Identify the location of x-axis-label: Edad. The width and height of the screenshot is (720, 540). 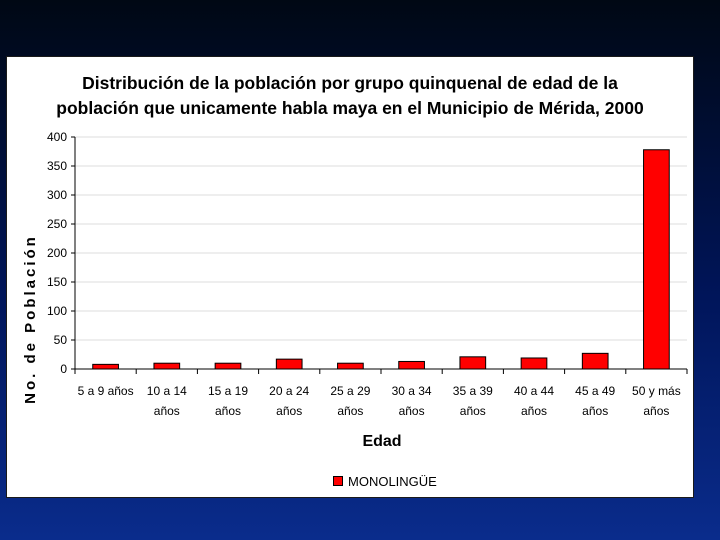
(382, 441).